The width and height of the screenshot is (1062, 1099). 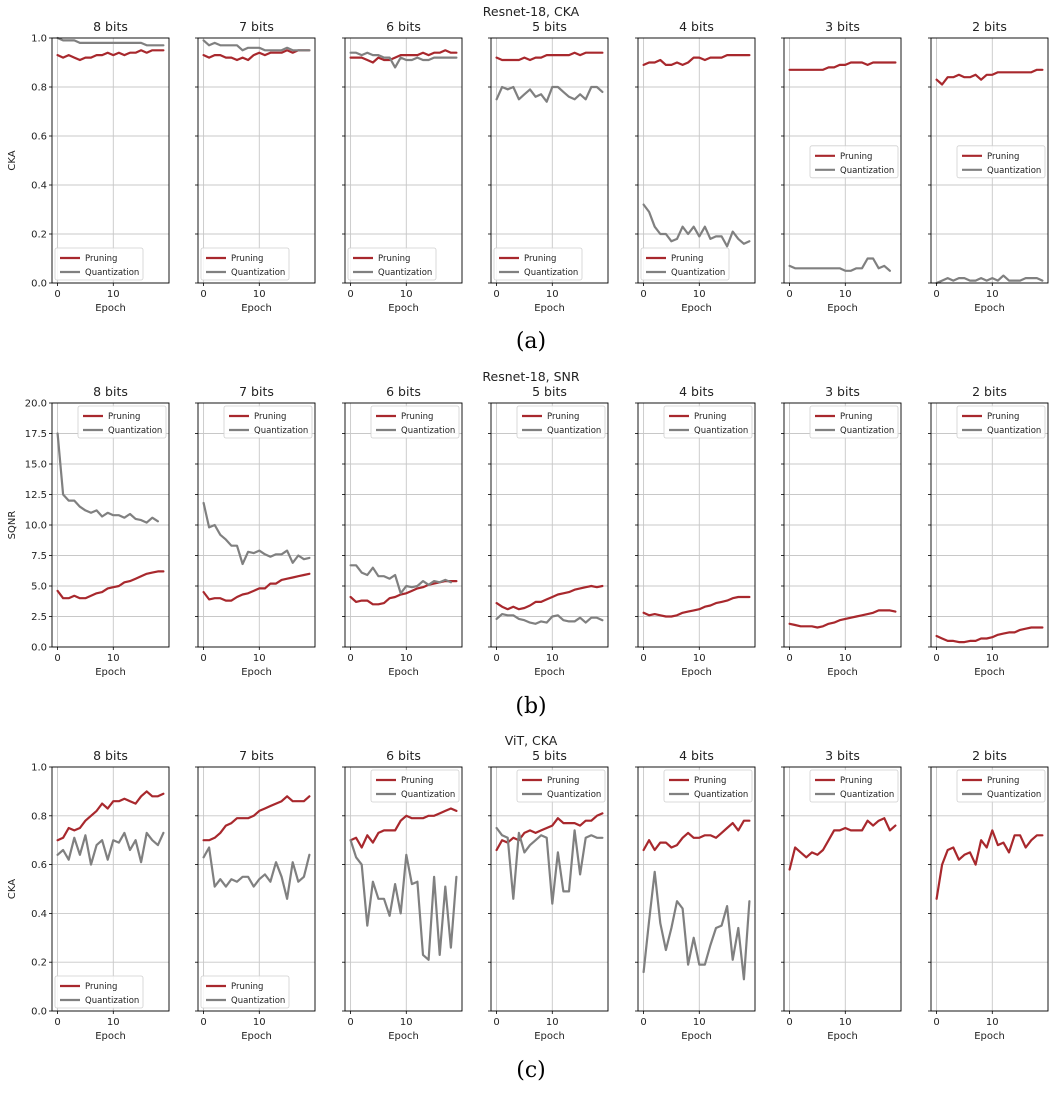 What do you see at coordinates (39, 88) in the screenshot?
I see `y-tick-label: 0.8` at bounding box center [39, 88].